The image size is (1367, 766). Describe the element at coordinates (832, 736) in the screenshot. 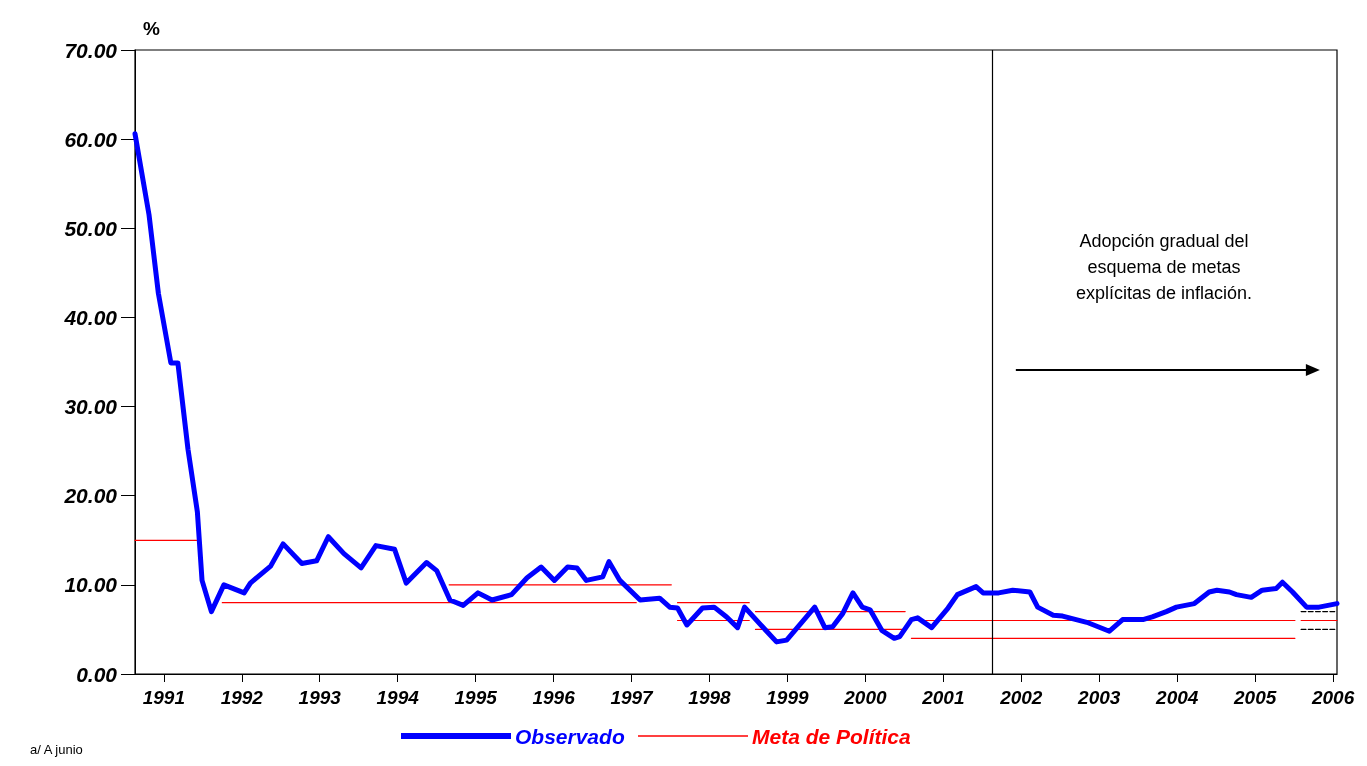

I see `text: Meta de Política` at that location.